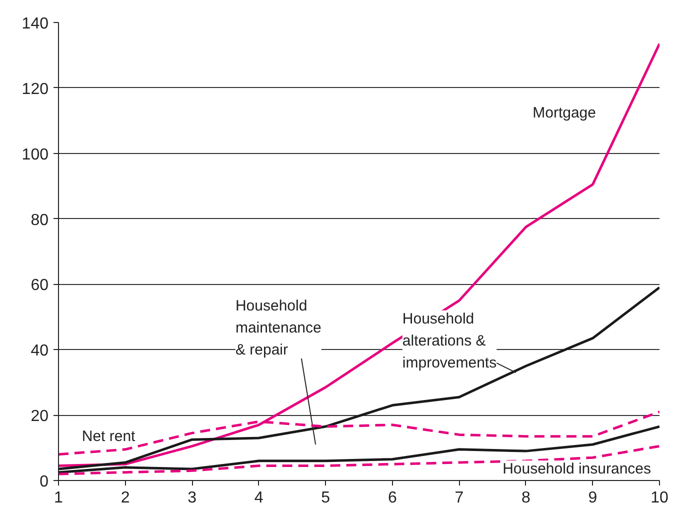  What do you see at coordinates (44, 482) in the screenshot?
I see `y-tick-label: 0` at bounding box center [44, 482].